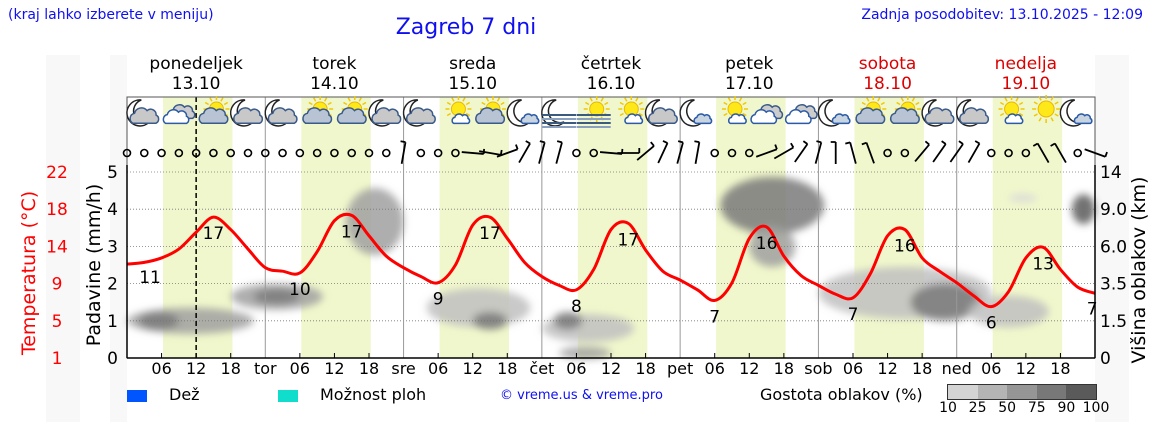  What do you see at coordinates (300, 290) in the screenshot?
I see `temperature-value-label: 10` at bounding box center [300, 290].